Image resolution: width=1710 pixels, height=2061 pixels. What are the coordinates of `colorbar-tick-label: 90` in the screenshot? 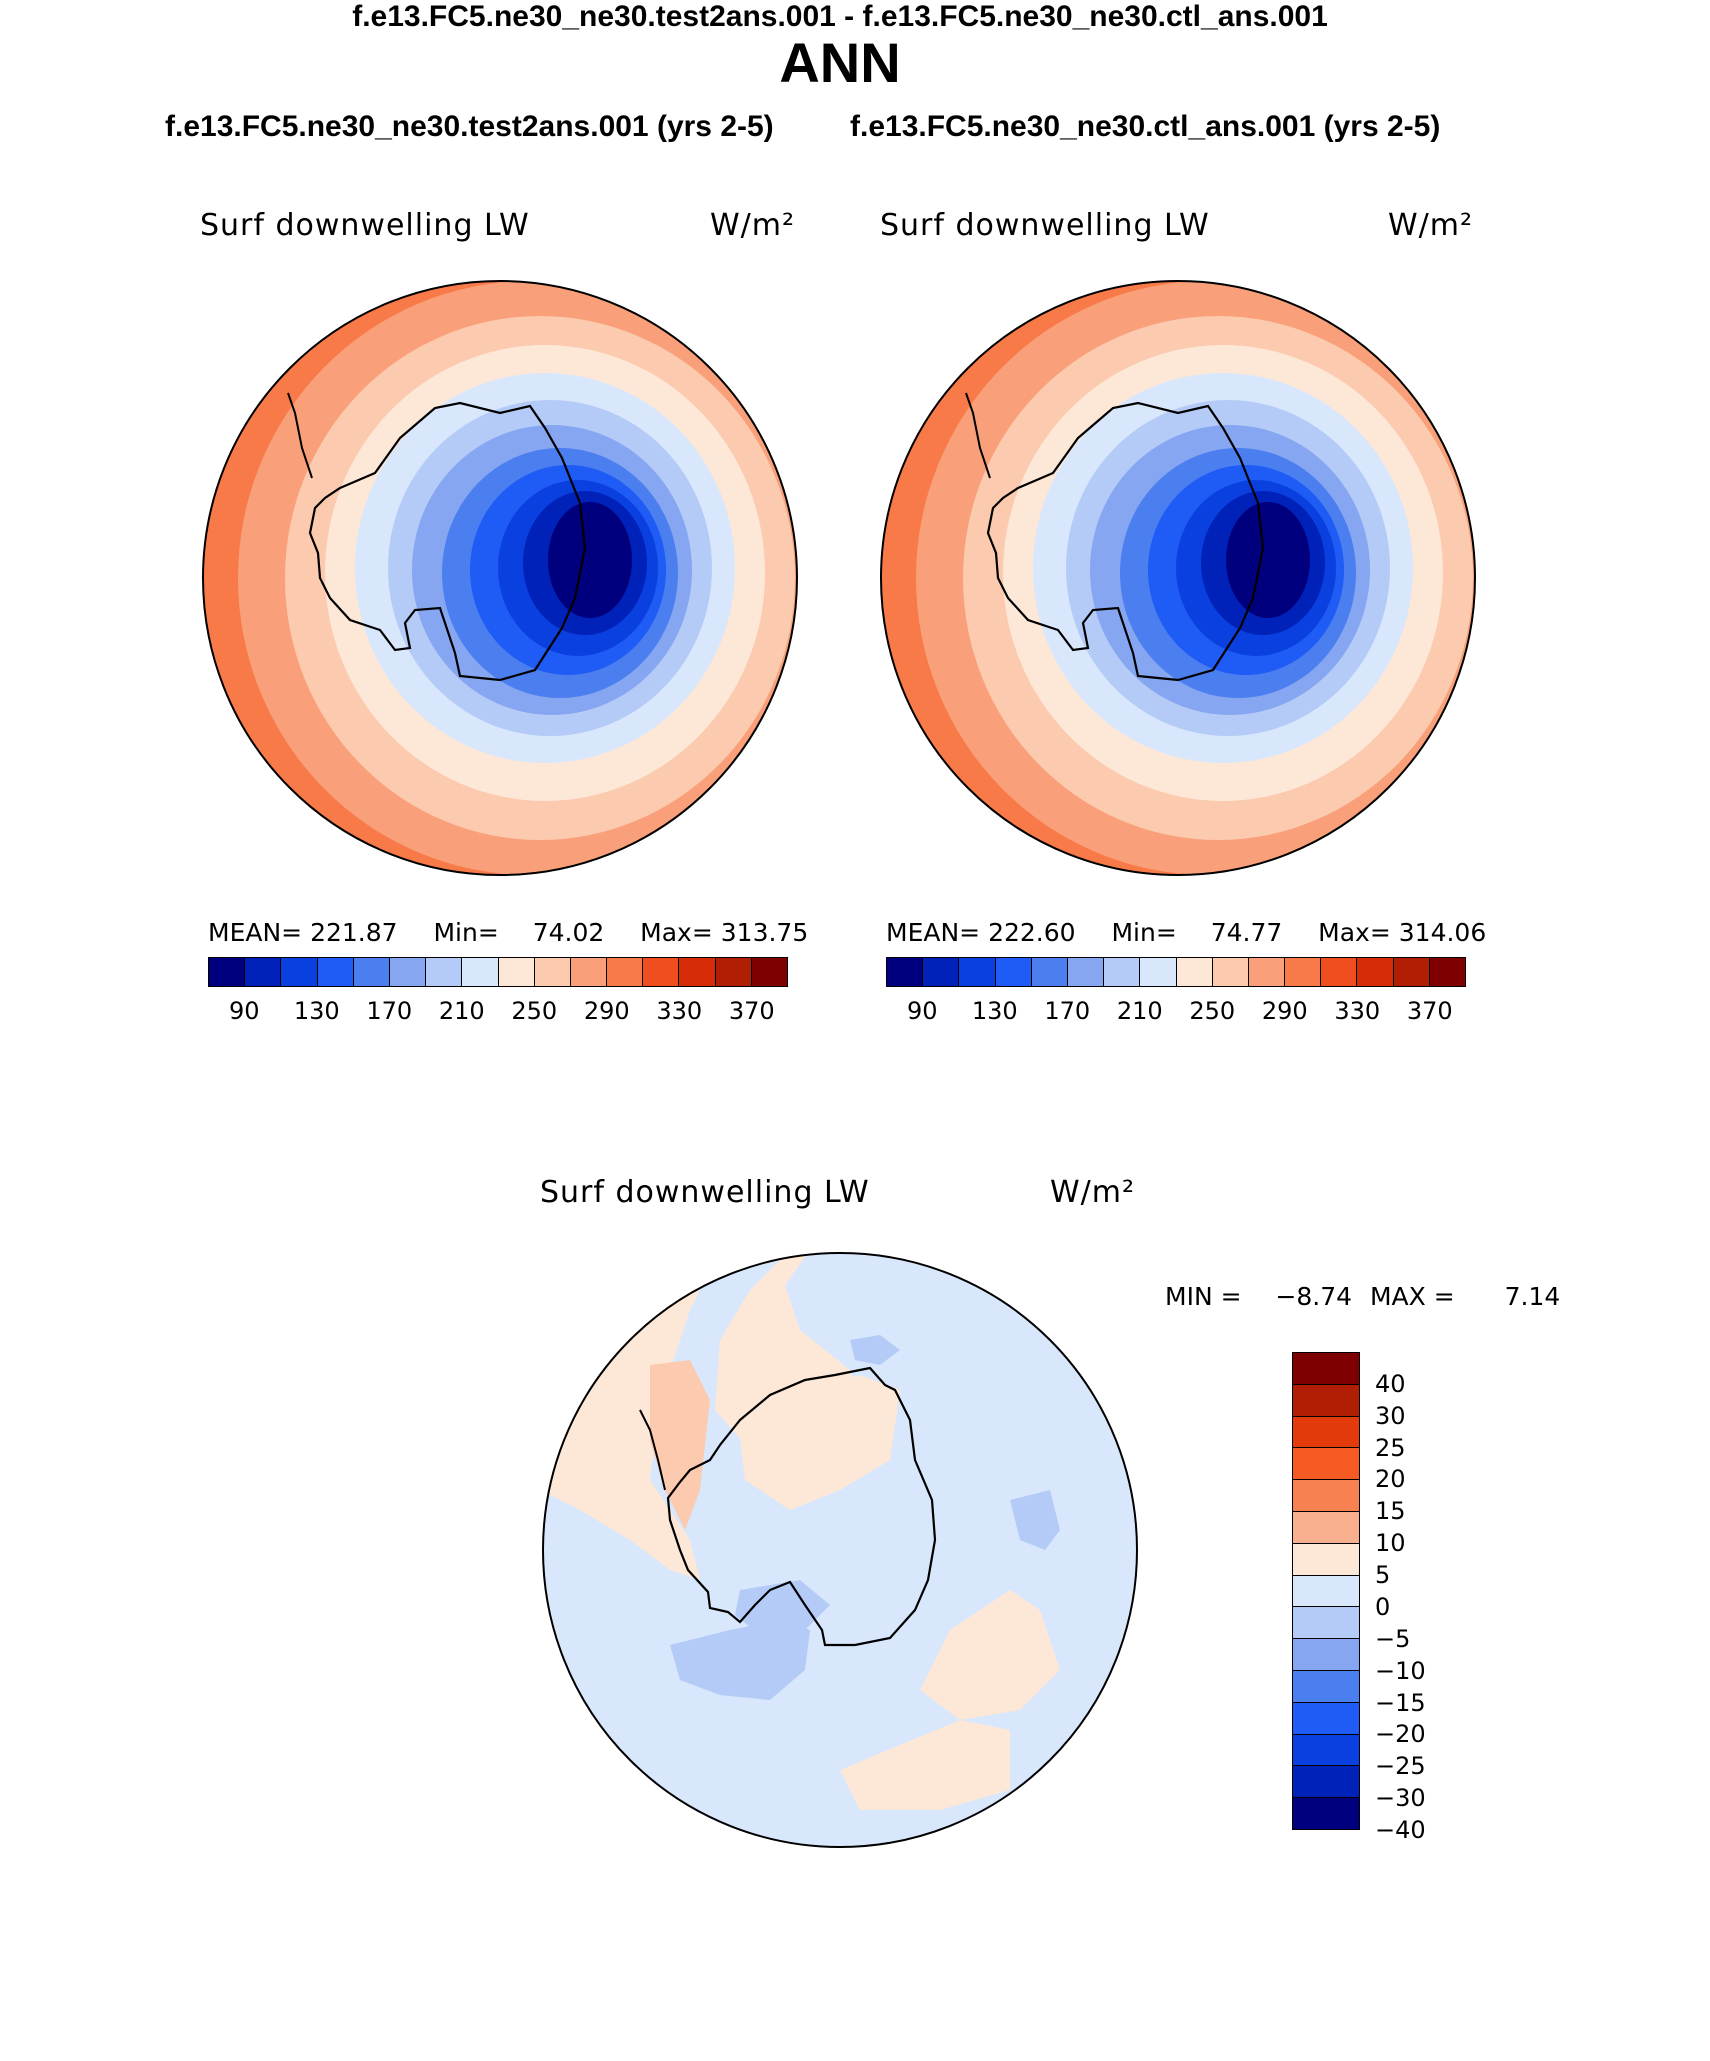 It's located at (922, 1011).